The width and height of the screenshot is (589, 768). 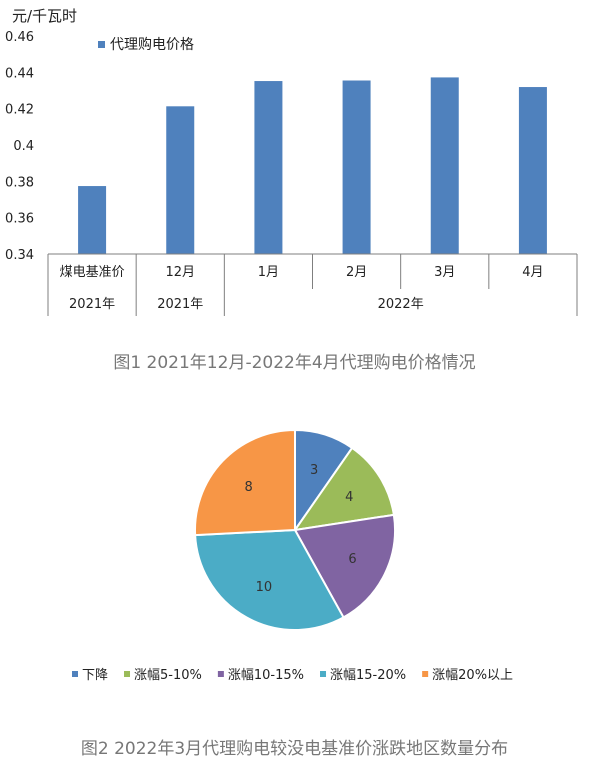 I want to click on legend-label: 代理购电价格, so click(x=152, y=45).